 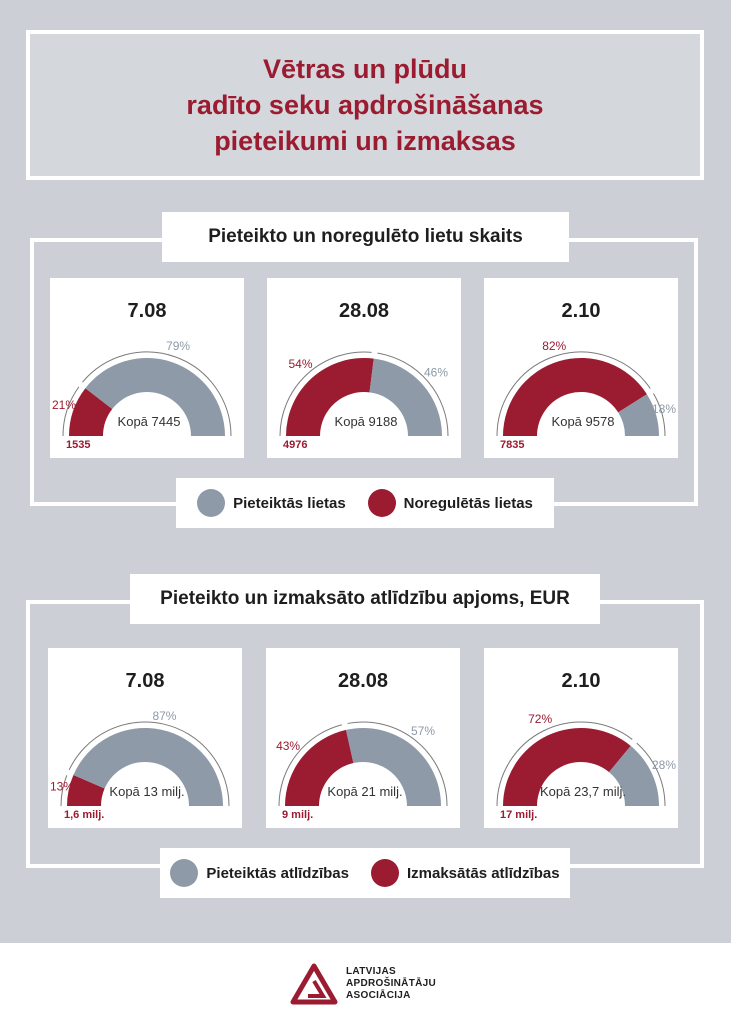 I want to click on logo-line-3: ASOCIĀCIJA, so click(x=378, y=995).